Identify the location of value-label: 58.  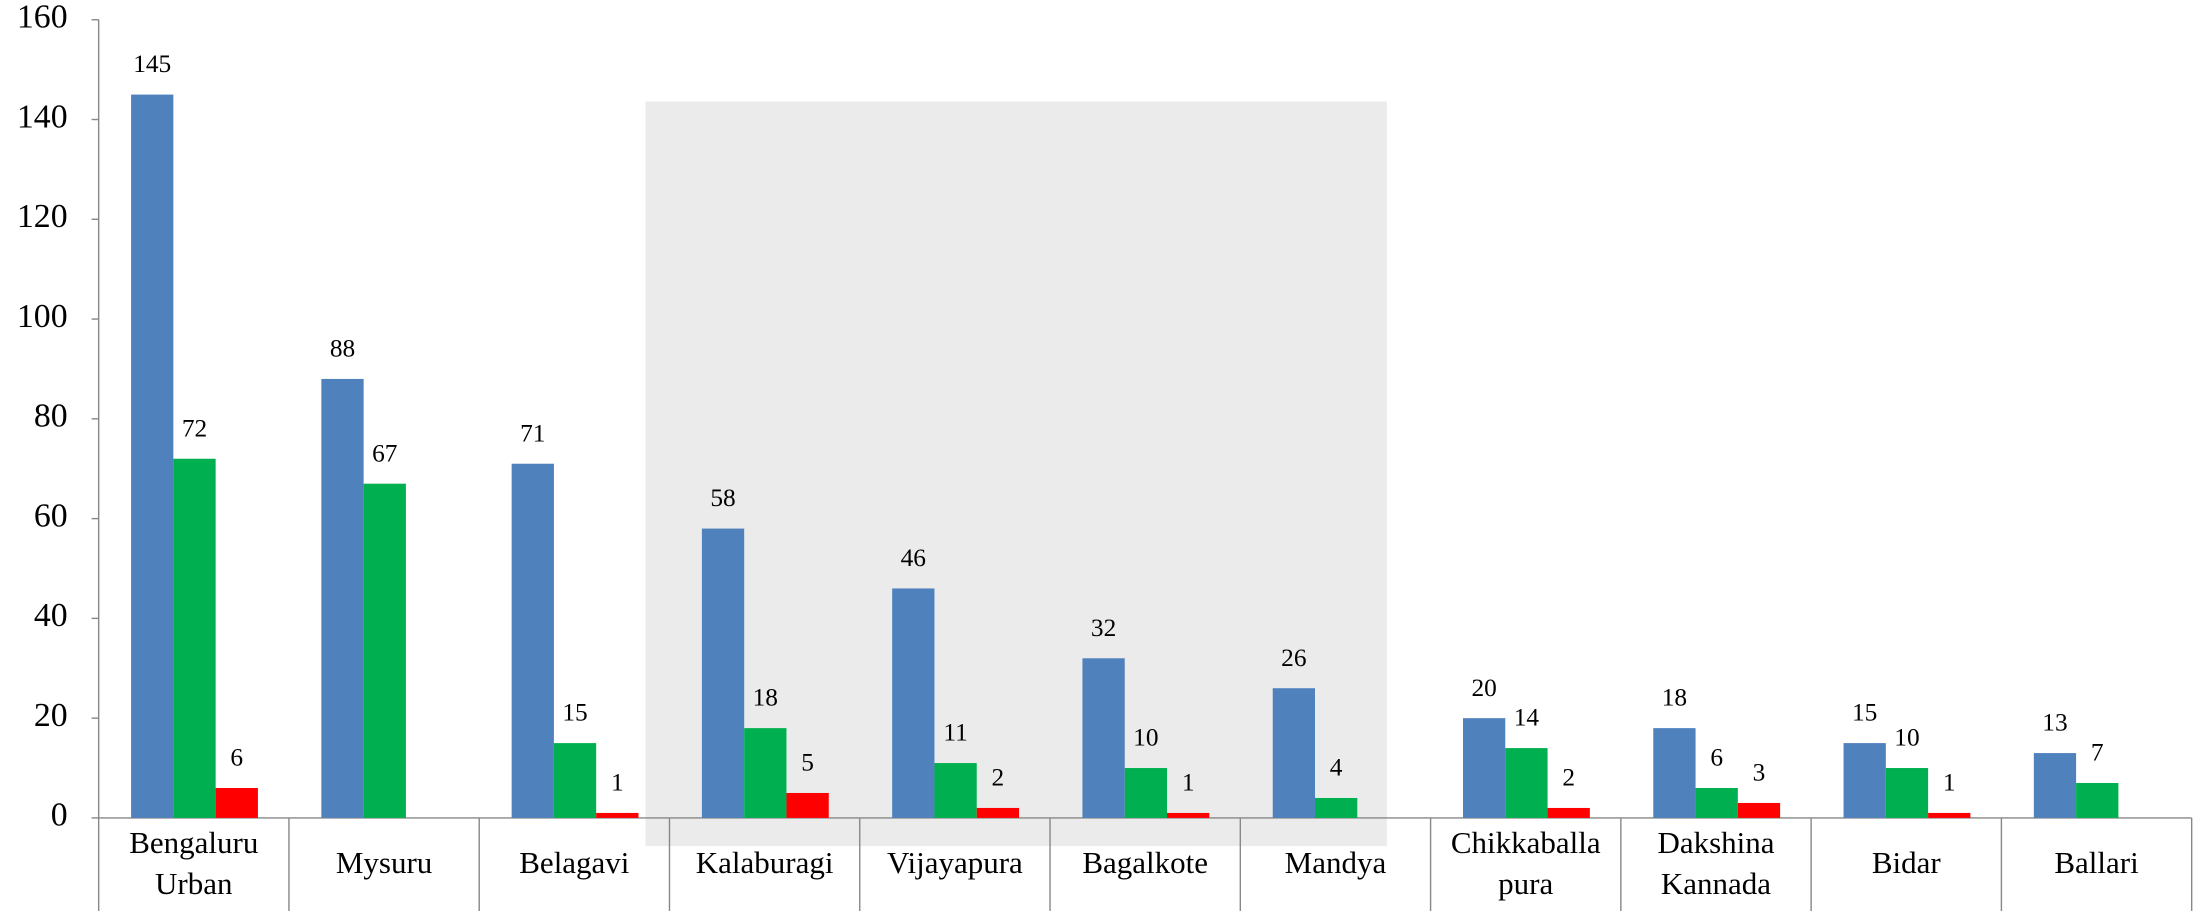
(722, 498).